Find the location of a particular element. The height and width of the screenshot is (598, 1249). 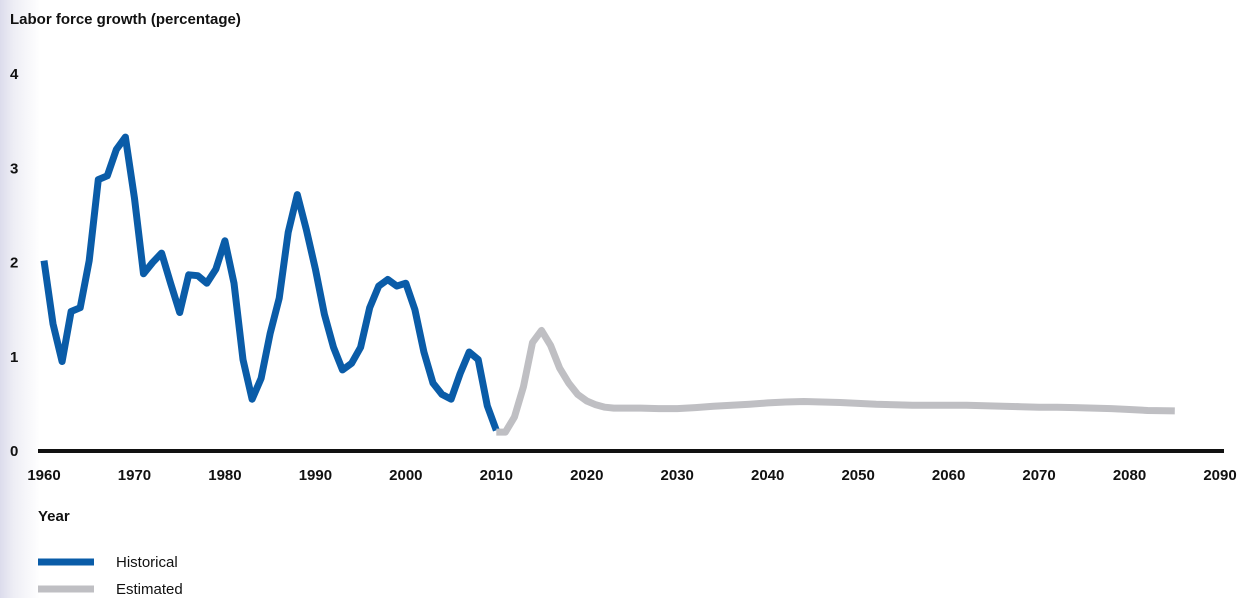

x-tick-label: 2020 is located at coordinates (586, 475).